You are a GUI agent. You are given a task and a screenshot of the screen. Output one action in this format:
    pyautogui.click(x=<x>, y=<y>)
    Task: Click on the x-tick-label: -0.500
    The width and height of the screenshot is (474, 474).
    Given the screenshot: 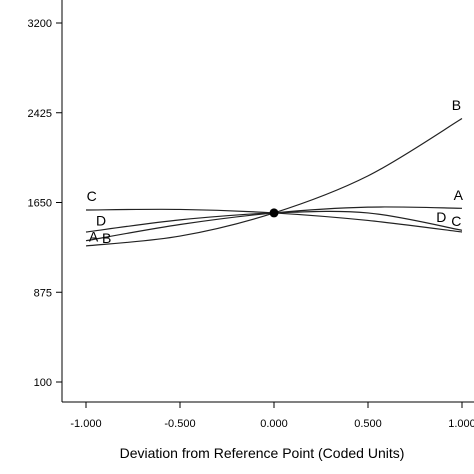 What is the action you would take?
    pyautogui.click(x=179, y=424)
    